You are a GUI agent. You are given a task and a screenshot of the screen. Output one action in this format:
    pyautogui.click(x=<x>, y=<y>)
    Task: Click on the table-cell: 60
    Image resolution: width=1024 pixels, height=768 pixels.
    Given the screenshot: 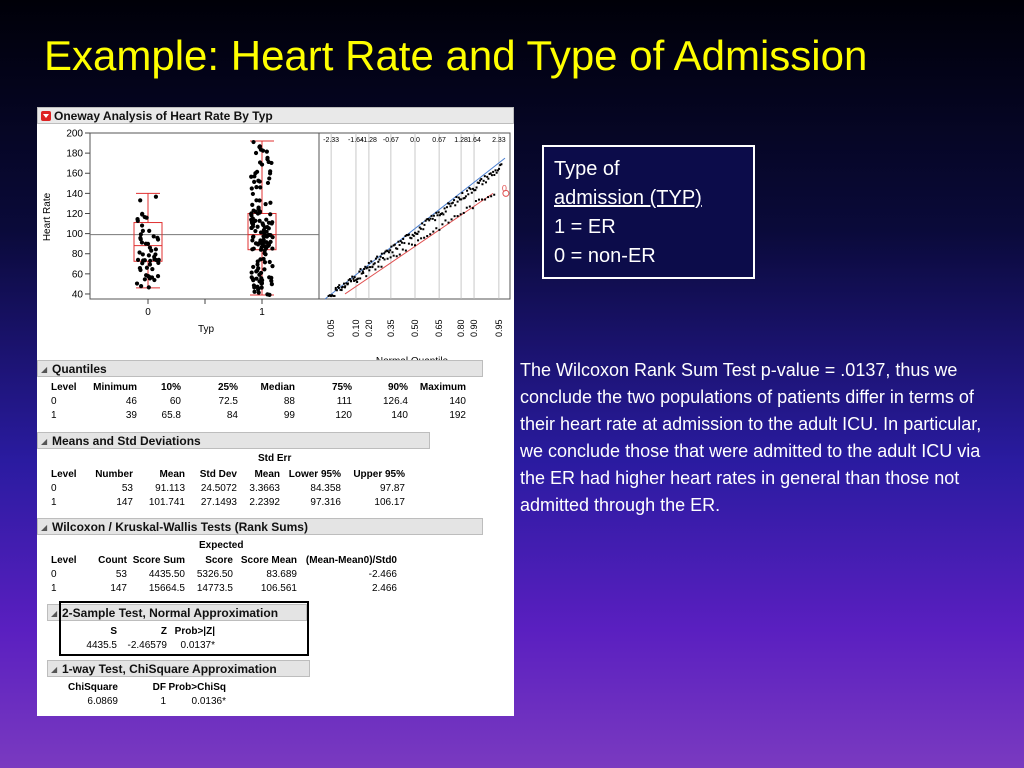 What is the action you would take?
    pyautogui.click(x=175, y=401)
    